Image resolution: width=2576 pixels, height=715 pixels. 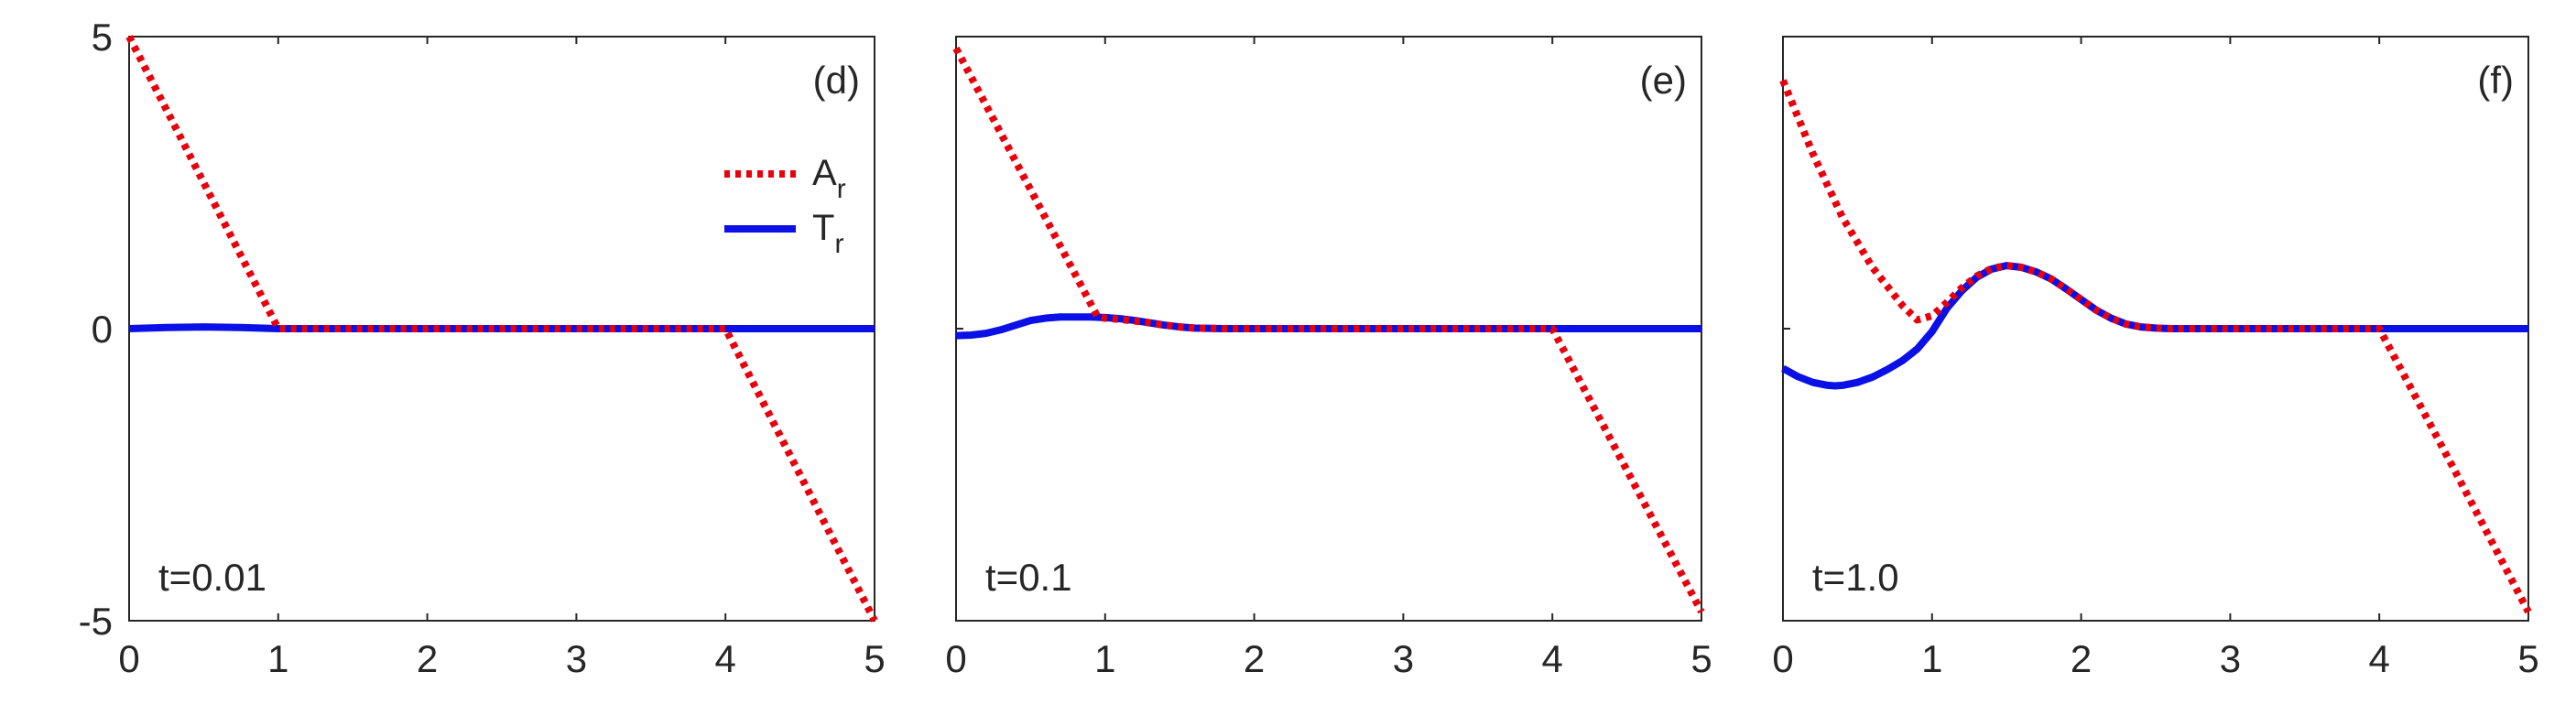 What do you see at coordinates (1028, 577) in the screenshot?
I see `time-label: t=0.1` at bounding box center [1028, 577].